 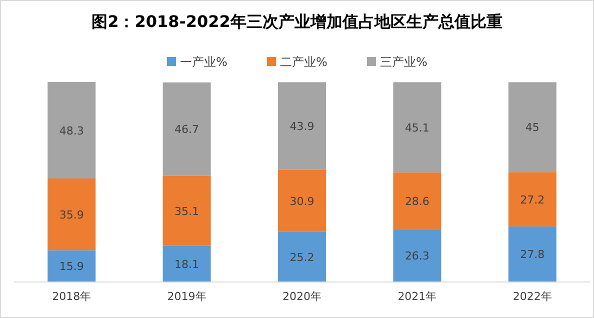 I want to click on x-tick-label: 2022年, so click(x=532, y=296).